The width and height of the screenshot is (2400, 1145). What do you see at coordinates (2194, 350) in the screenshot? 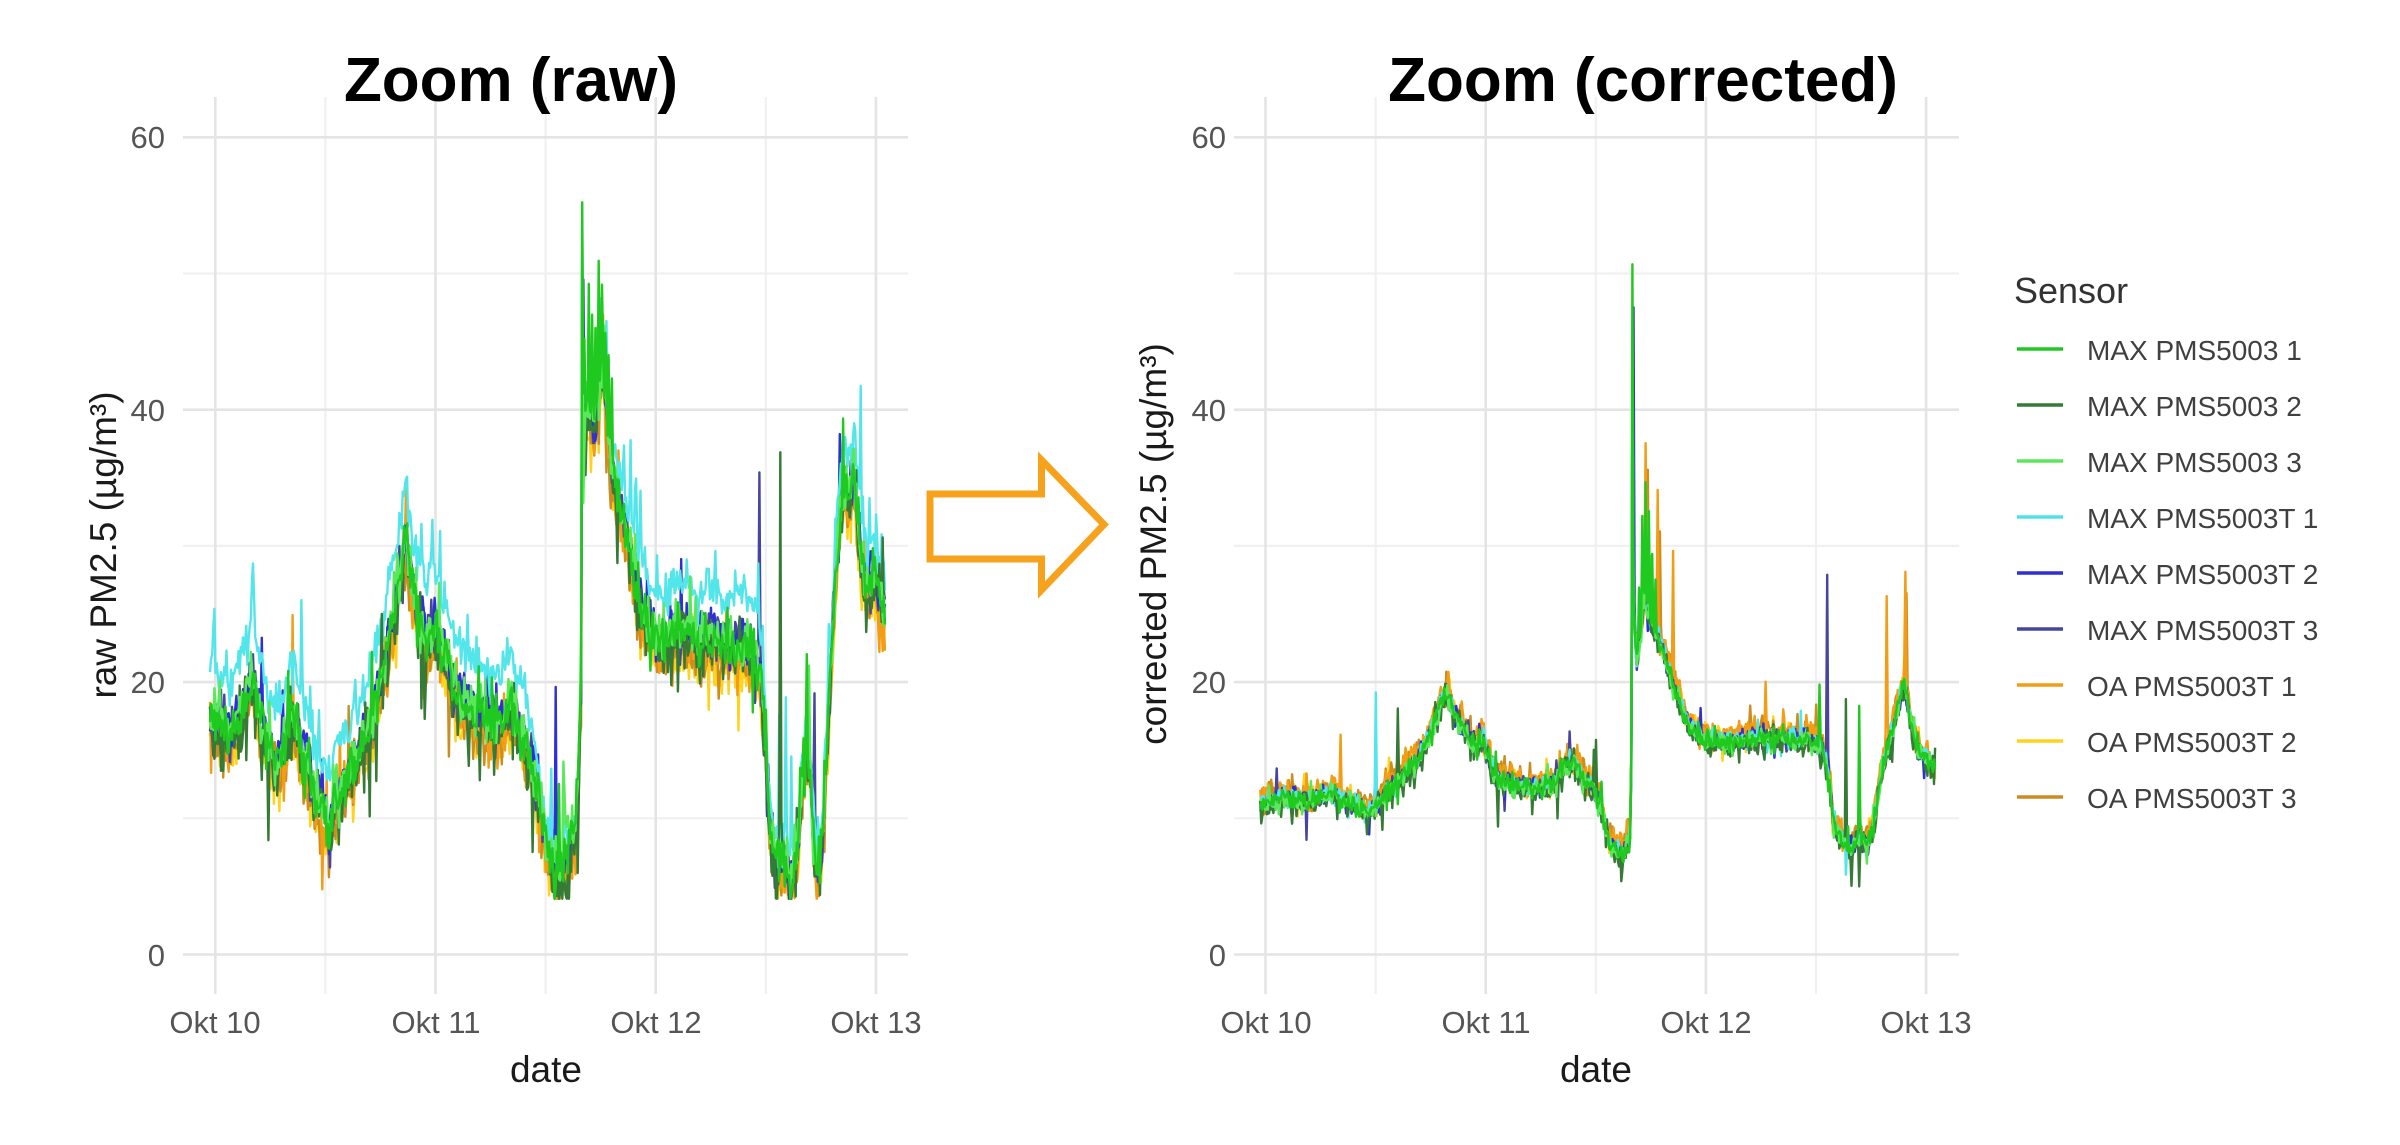
I see `svg-text: MAX PMS5003 1` at bounding box center [2194, 350].